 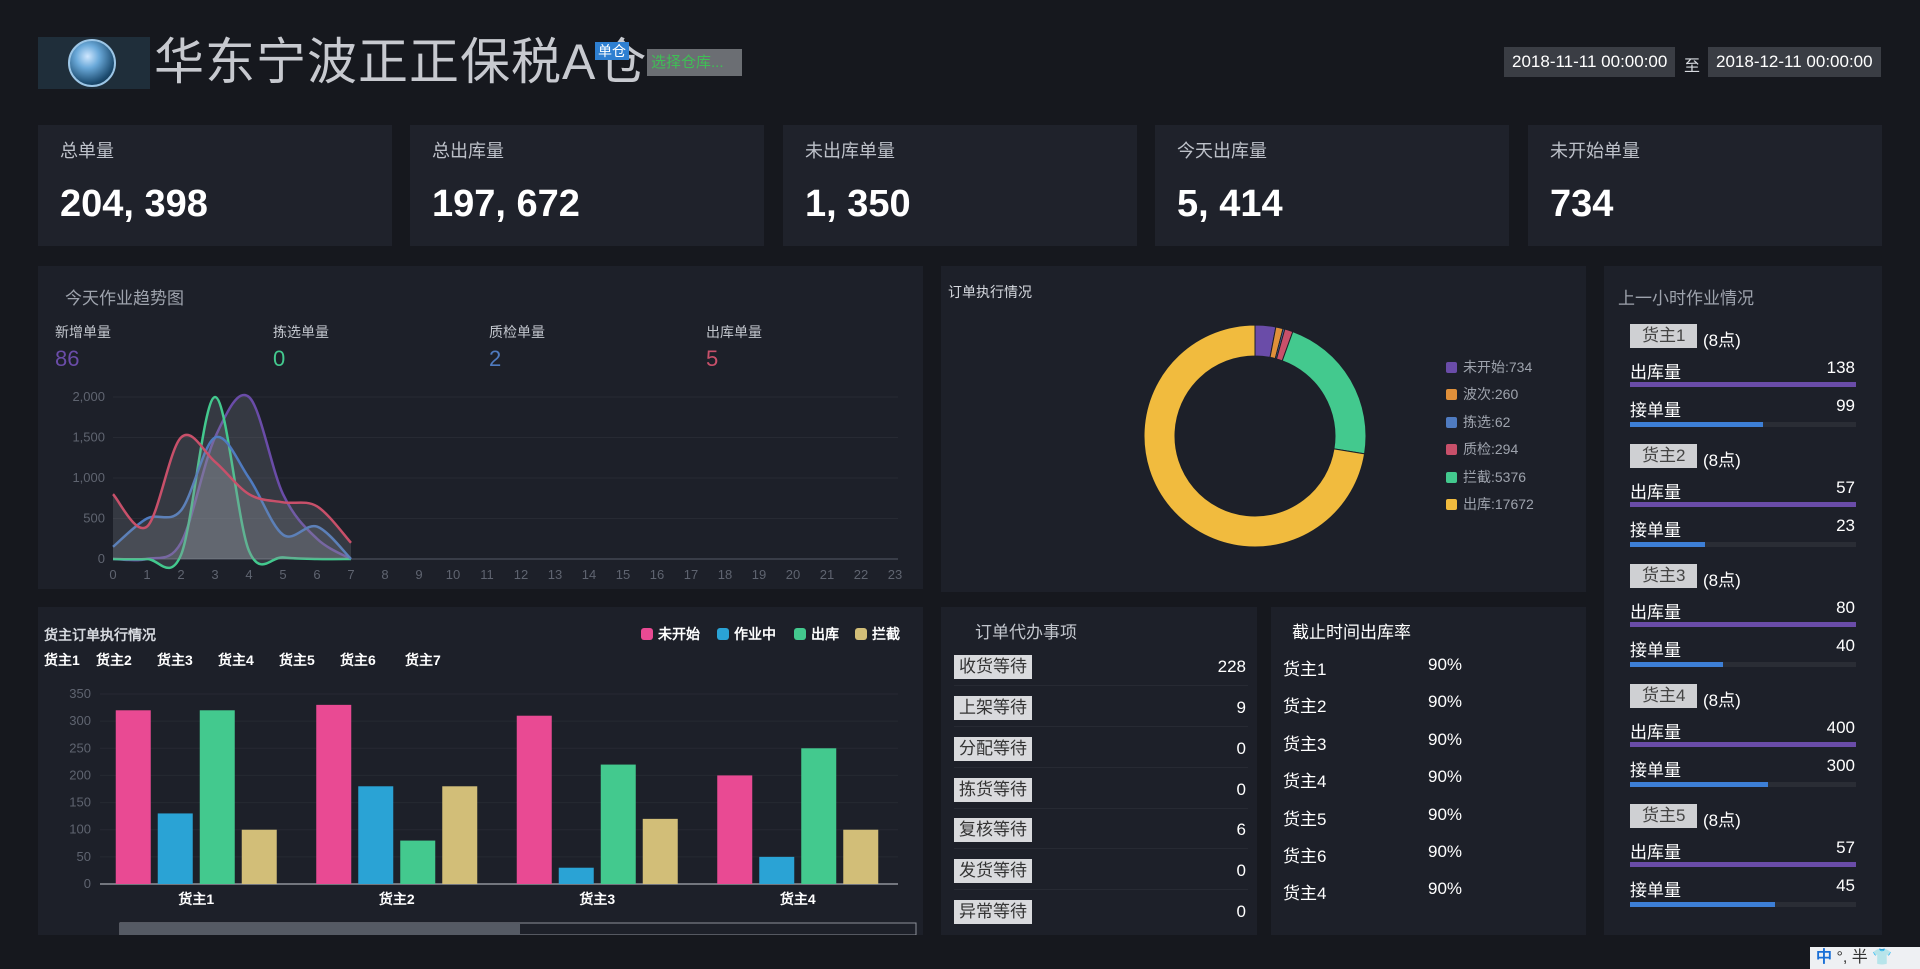 What do you see at coordinates (993, 790) in the screenshot?
I see `todo-label: 拣货等待` at bounding box center [993, 790].